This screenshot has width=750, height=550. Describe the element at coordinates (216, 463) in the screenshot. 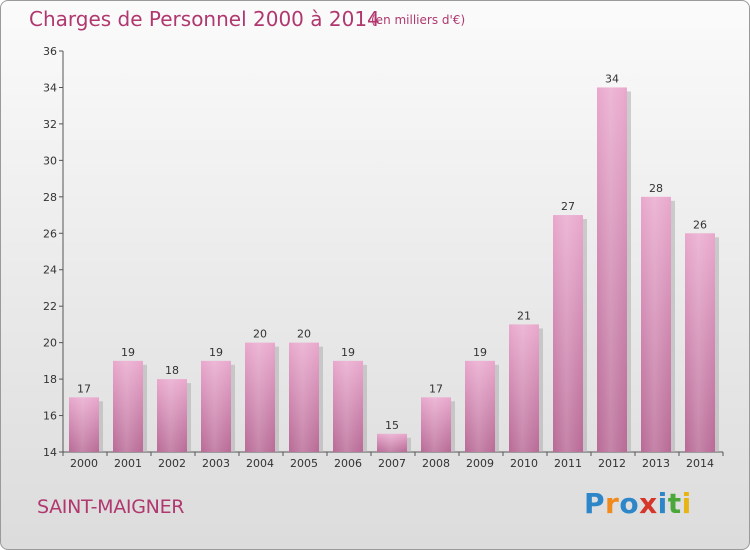

I see `x-tick-label: 2003` at that location.